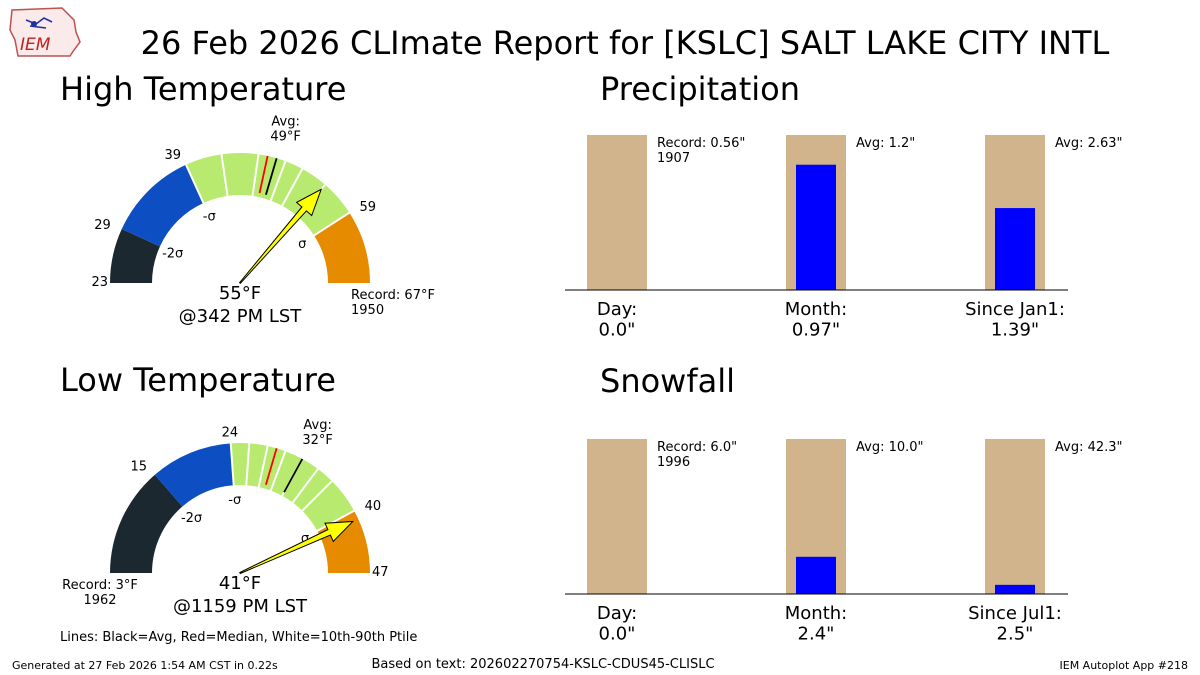 The image size is (1200, 675). I want to click on iem-logo: IEM, so click(45, 32).